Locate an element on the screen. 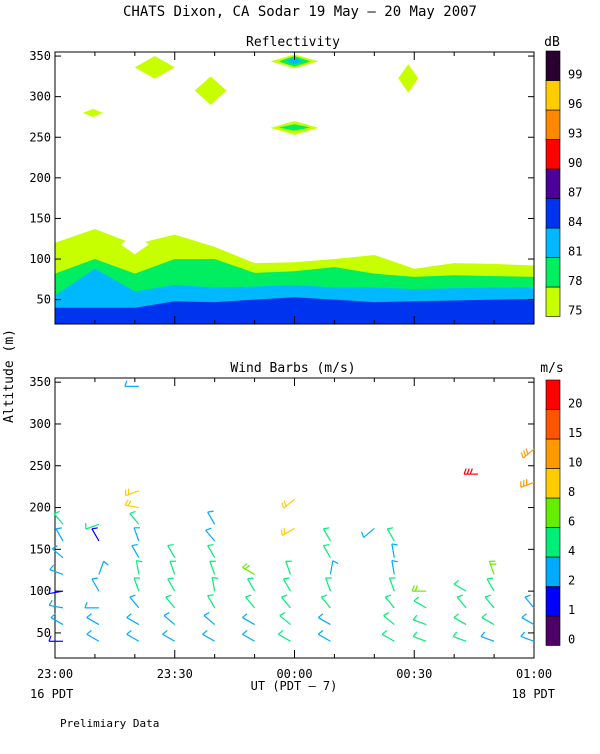 This screenshot has height=754, width=600. reflectivity-colorbar-unit: dB is located at coordinates (552, 42).